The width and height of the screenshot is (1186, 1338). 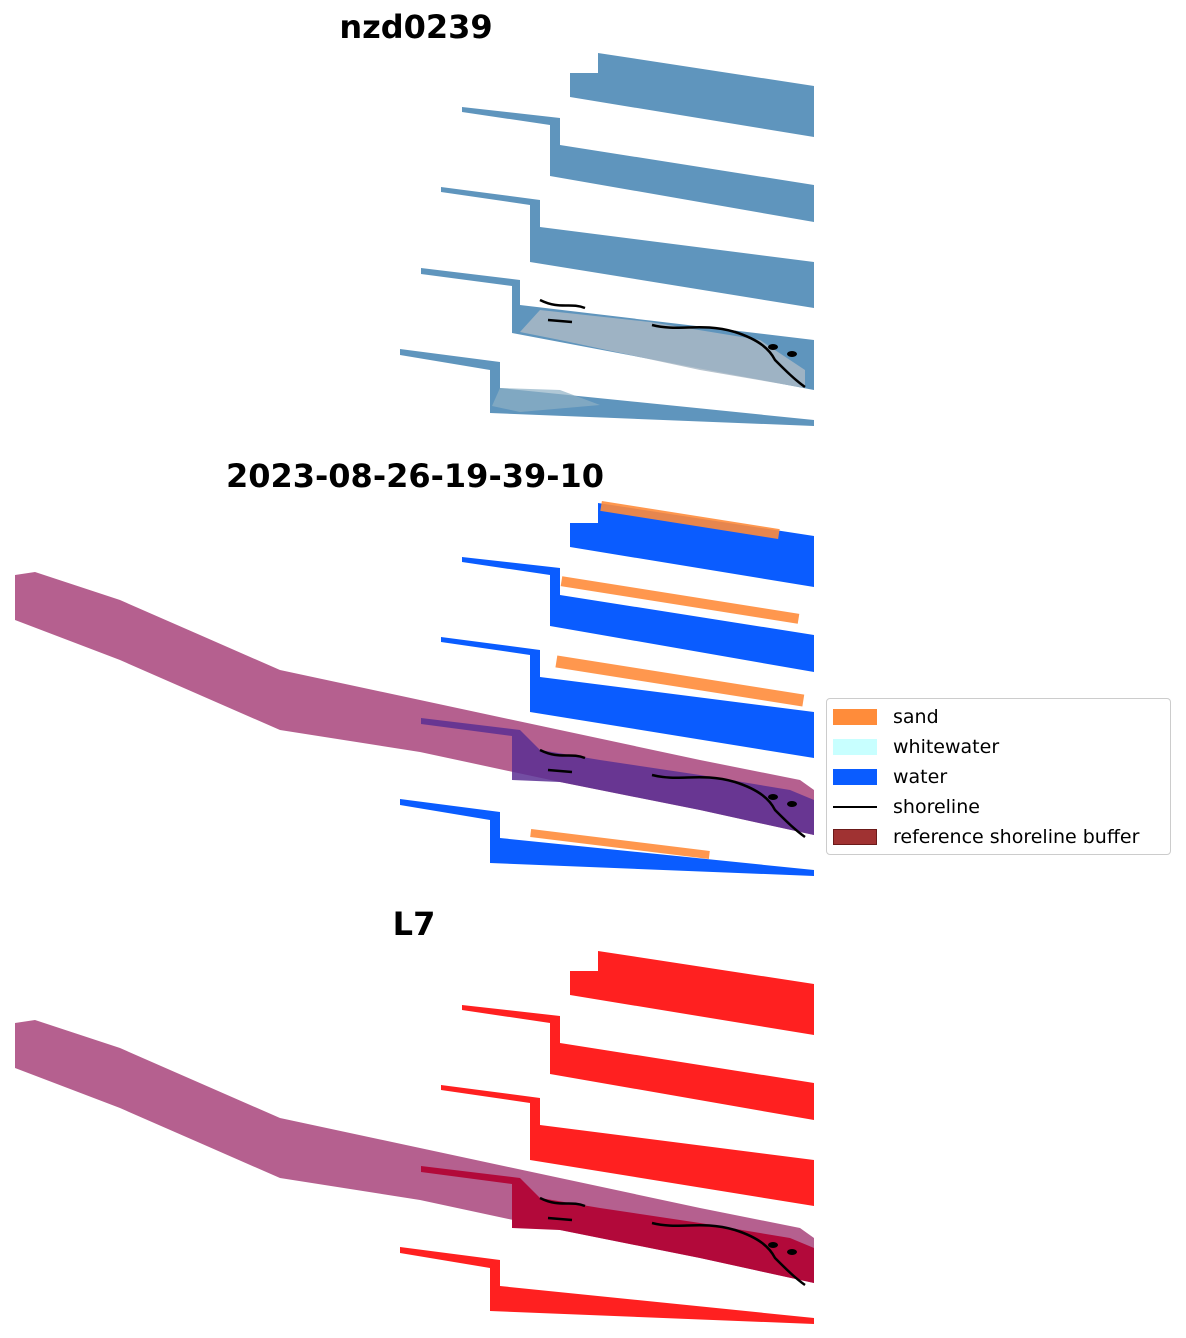 I want to click on legend-label: reference shoreline buffer, so click(x=1016, y=837).